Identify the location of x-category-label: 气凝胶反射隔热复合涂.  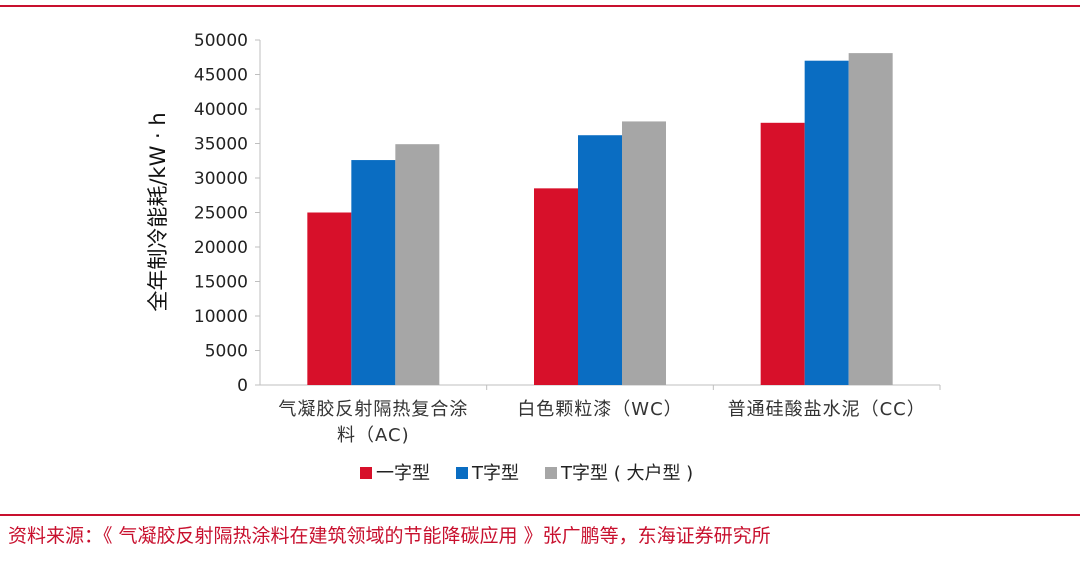
(373, 409).